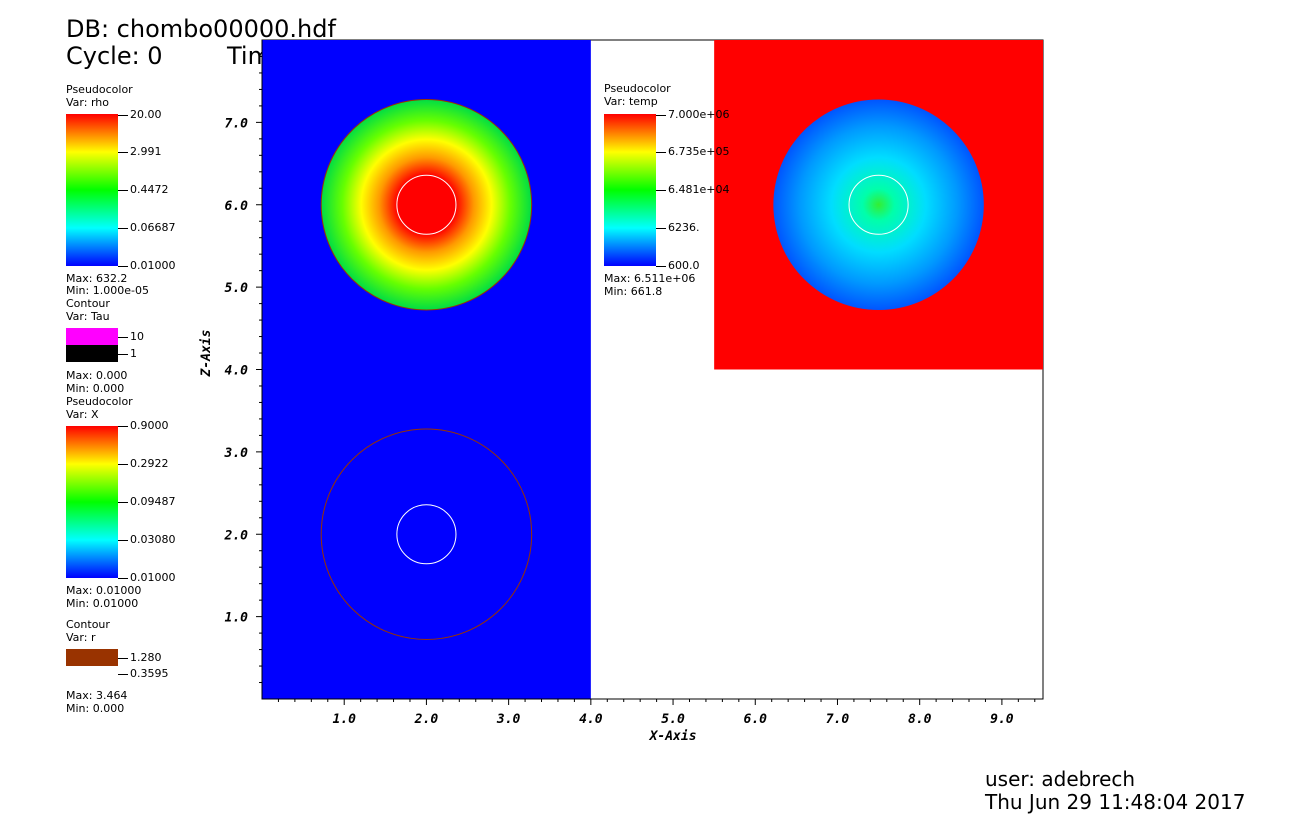  I want to click on legend-rho-tick: 0.4472, so click(143, 189).